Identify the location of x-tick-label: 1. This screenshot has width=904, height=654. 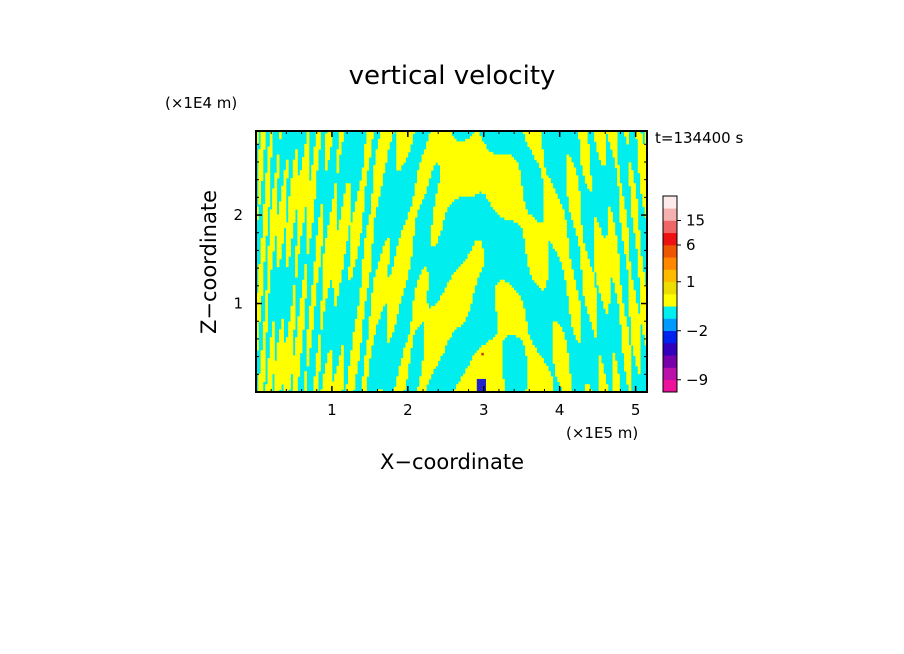
(332, 410).